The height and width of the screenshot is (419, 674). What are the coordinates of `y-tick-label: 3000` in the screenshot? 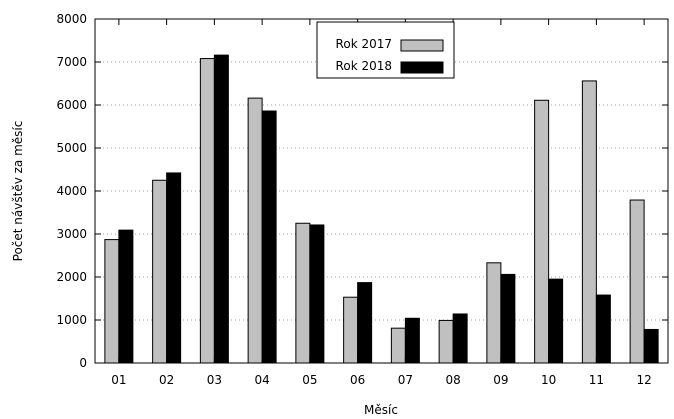 It's located at (71, 234).